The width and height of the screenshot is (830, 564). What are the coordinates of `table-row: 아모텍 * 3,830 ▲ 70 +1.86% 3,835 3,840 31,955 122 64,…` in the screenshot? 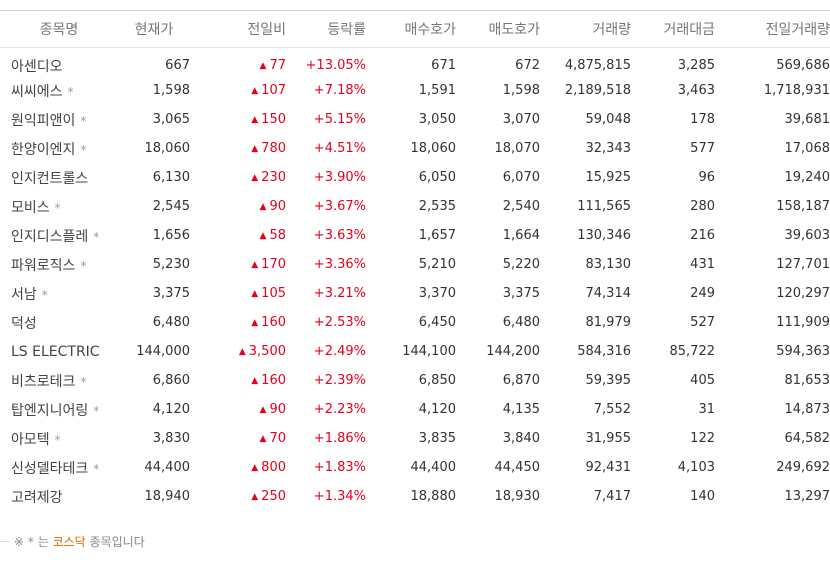 It's located at (415, 438).